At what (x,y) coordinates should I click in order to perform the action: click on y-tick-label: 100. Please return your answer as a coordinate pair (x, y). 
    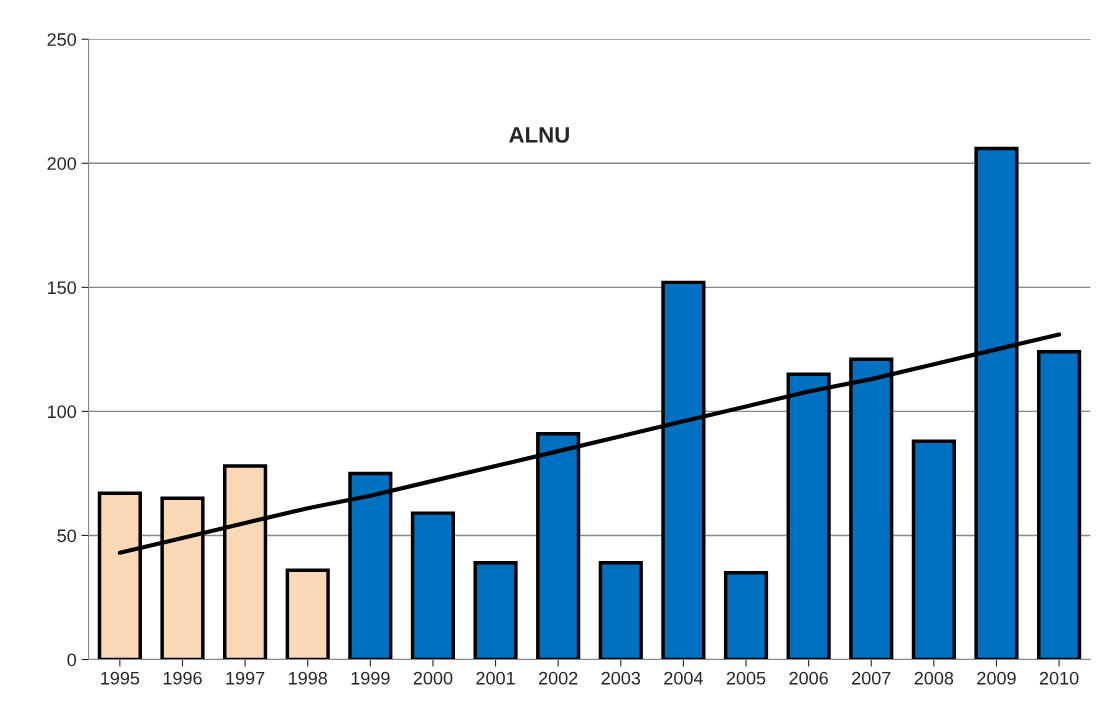
    Looking at the image, I should click on (62, 412).